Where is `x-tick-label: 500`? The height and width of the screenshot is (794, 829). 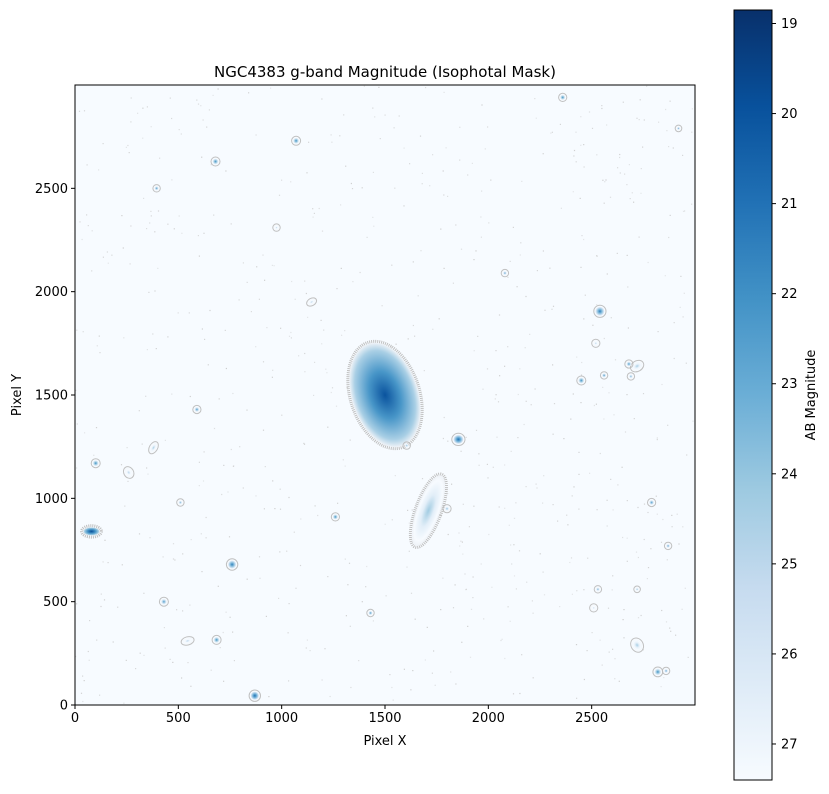
x-tick-label: 500 is located at coordinates (178, 718).